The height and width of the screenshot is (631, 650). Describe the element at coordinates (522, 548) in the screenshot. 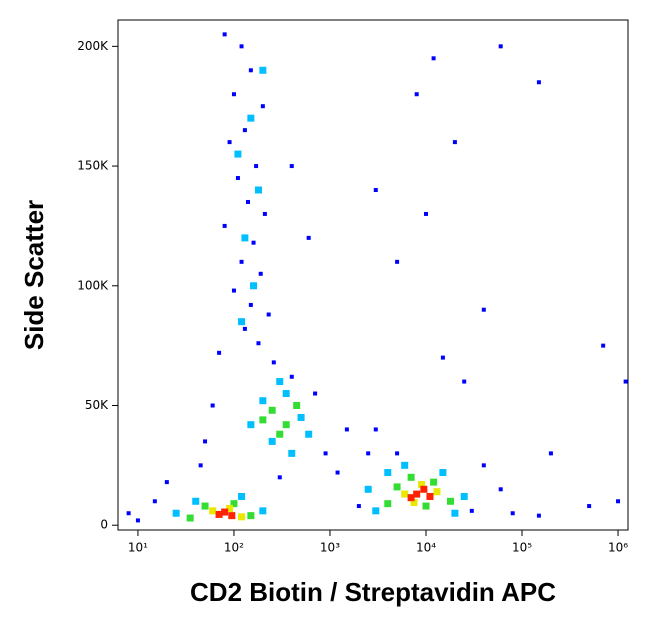

I see `x-tick-label: 10⁵` at that location.